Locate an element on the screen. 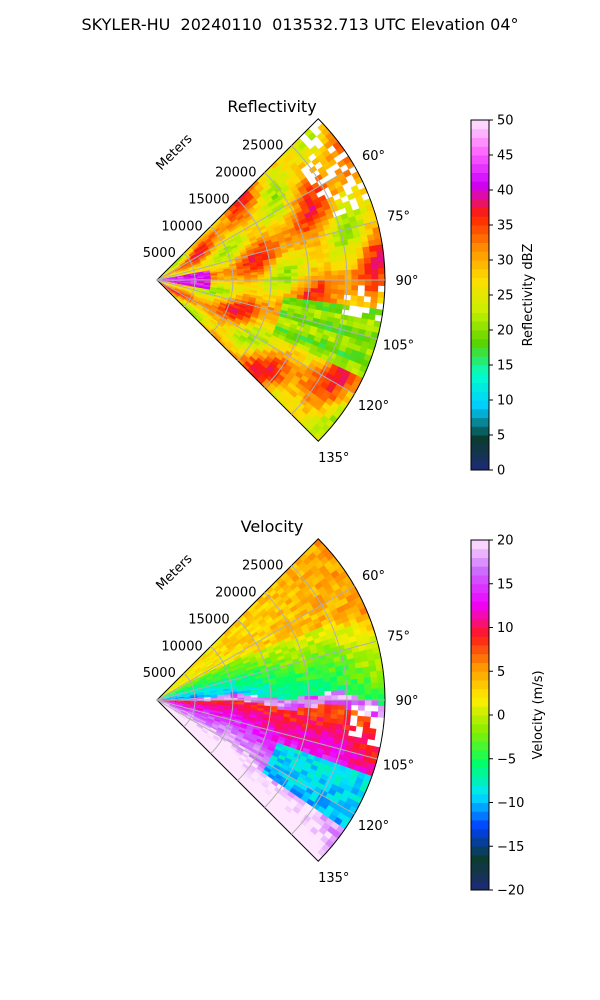 The height and width of the screenshot is (1000, 600). reflectivity-range-tick: 25000 is located at coordinates (262, 146).